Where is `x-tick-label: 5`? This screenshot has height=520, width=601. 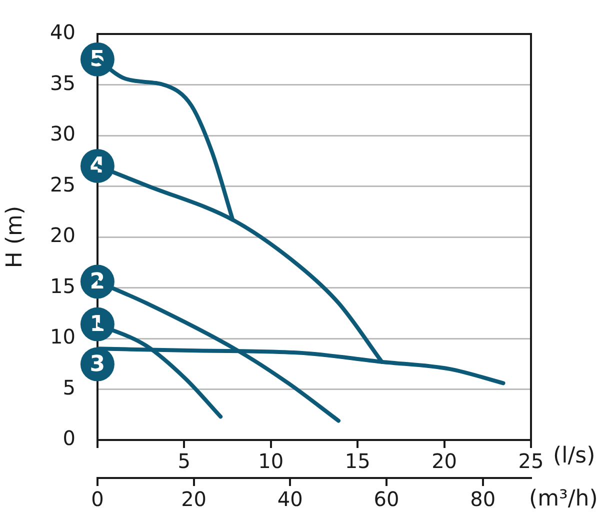 x-tick-label: 5 is located at coordinates (184, 461).